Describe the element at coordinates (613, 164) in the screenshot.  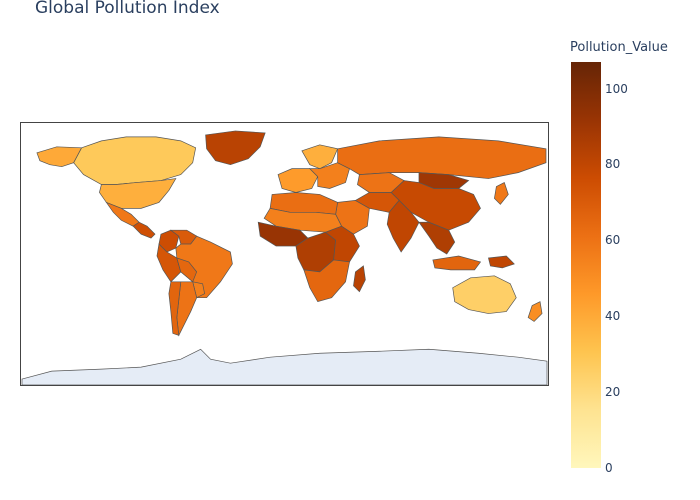
I see `colorbar-tick: 80` at that location.